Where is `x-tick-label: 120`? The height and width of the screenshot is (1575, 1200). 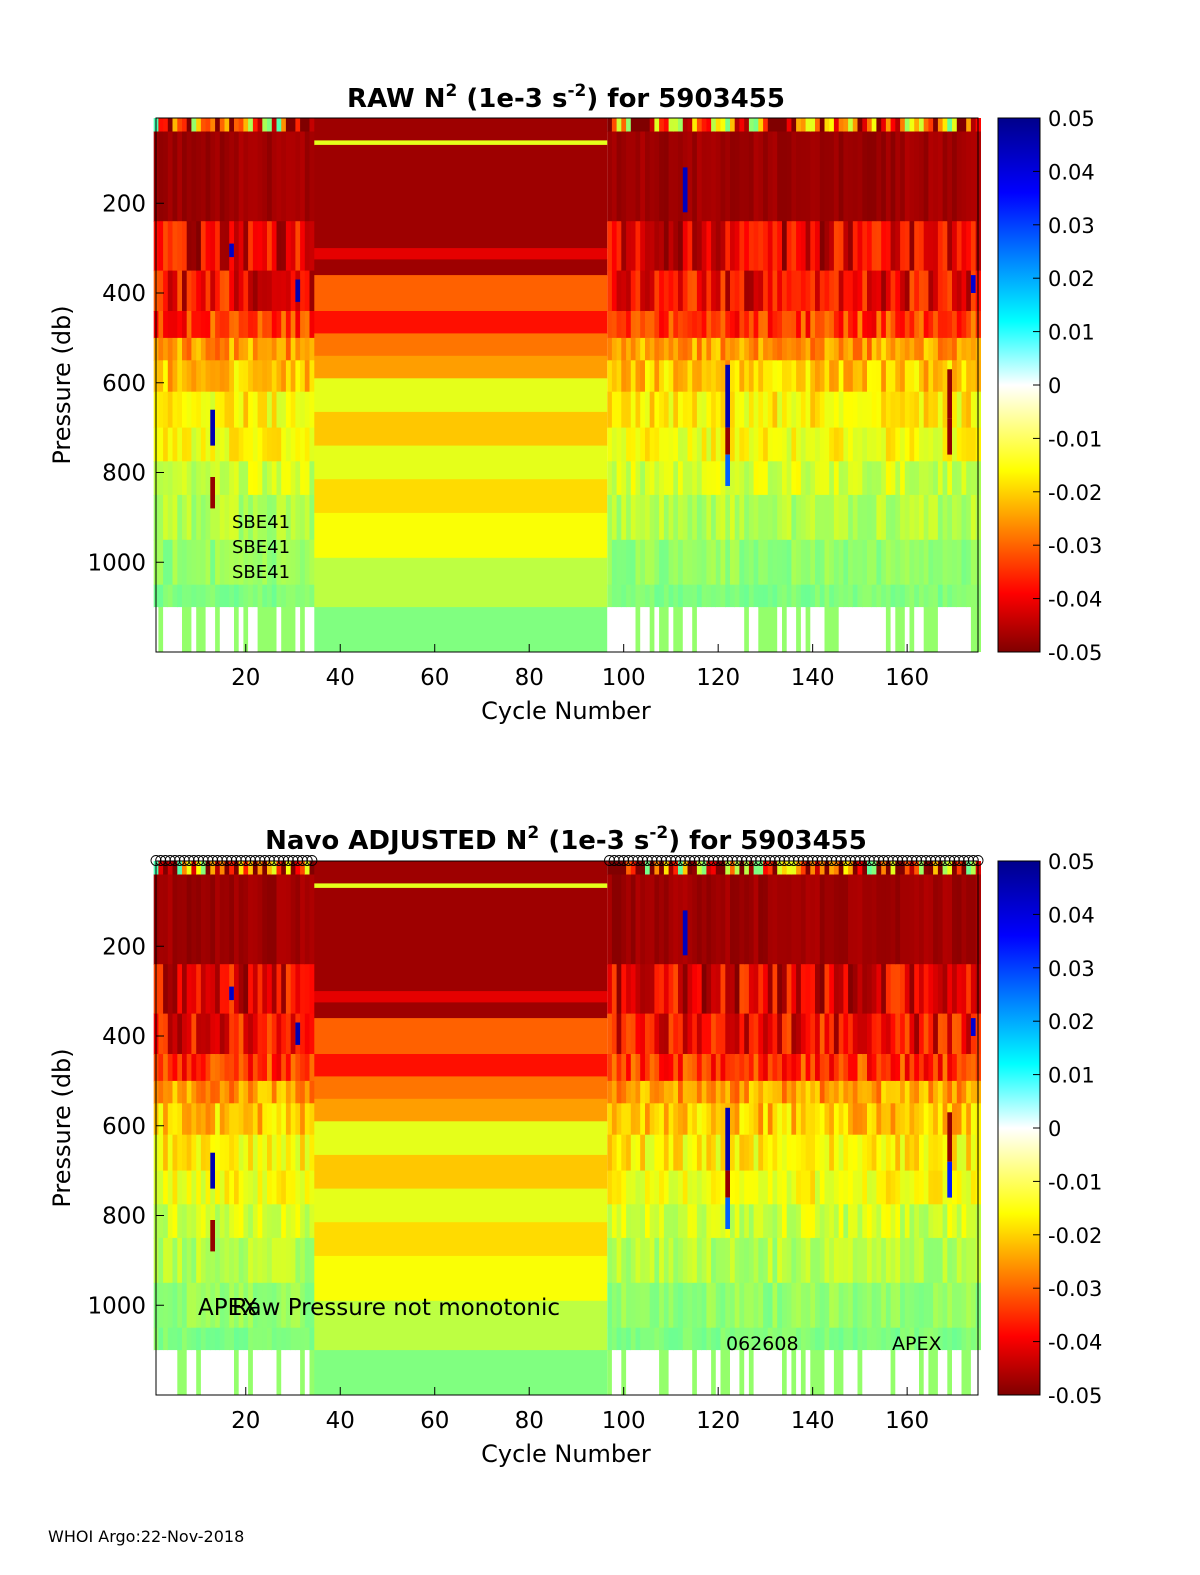 x-tick-label: 120 is located at coordinates (718, 1421).